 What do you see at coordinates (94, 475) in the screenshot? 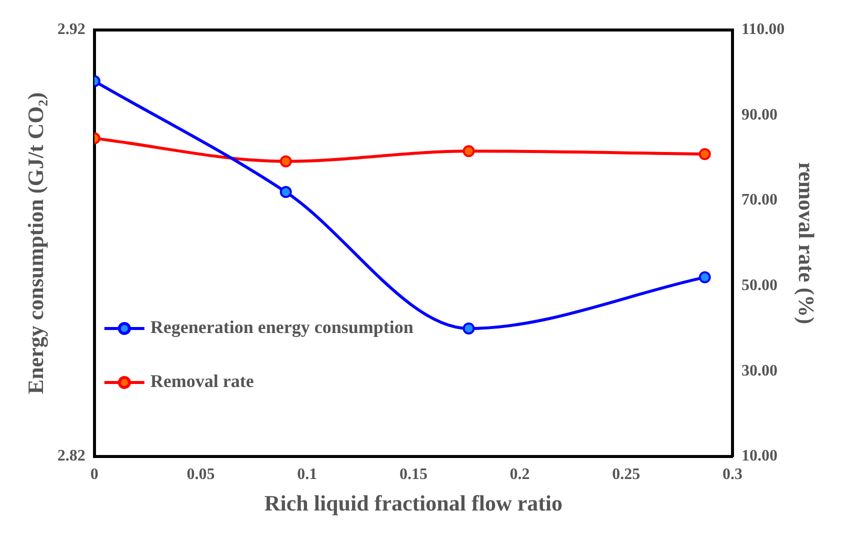
I see `x-tick-label: 0` at bounding box center [94, 475].